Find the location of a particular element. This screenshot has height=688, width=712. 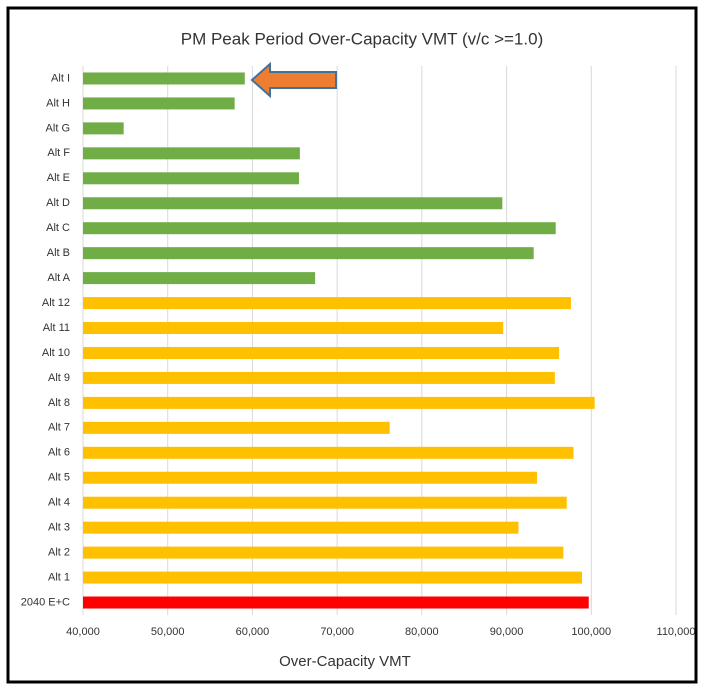

y-tick-label: Alt 5 is located at coordinates (59, 478).